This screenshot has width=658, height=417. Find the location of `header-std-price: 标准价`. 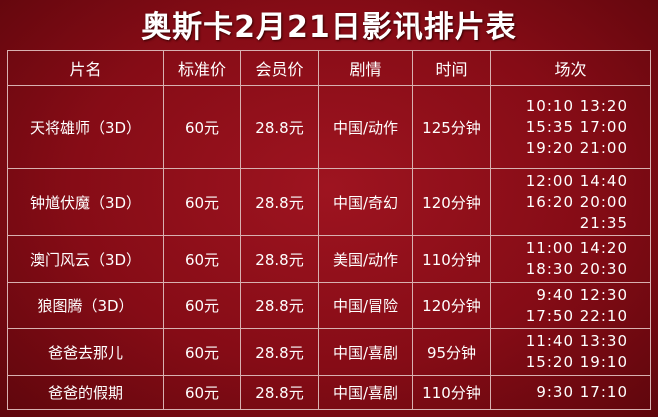

header-std-price: 标准价 is located at coordinates (202, 68).